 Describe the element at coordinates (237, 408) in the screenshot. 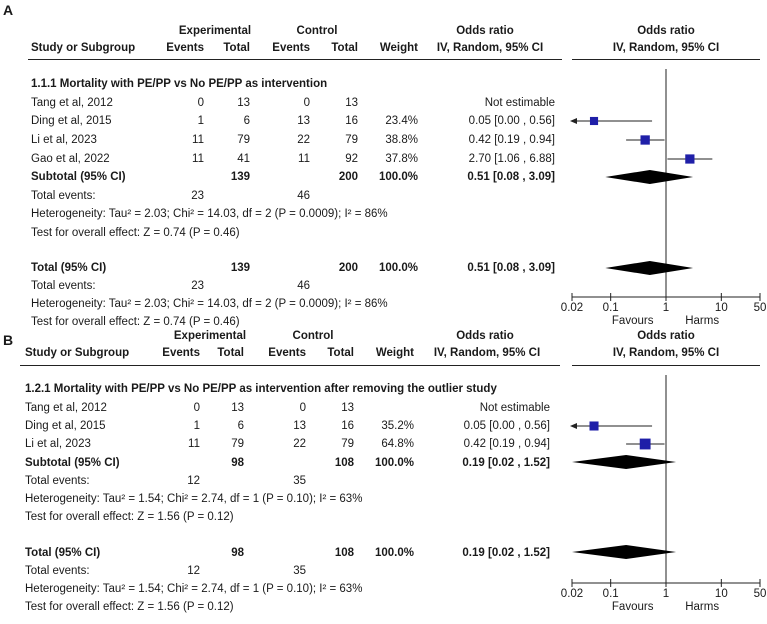

I see `exp-total: 13` at that location.